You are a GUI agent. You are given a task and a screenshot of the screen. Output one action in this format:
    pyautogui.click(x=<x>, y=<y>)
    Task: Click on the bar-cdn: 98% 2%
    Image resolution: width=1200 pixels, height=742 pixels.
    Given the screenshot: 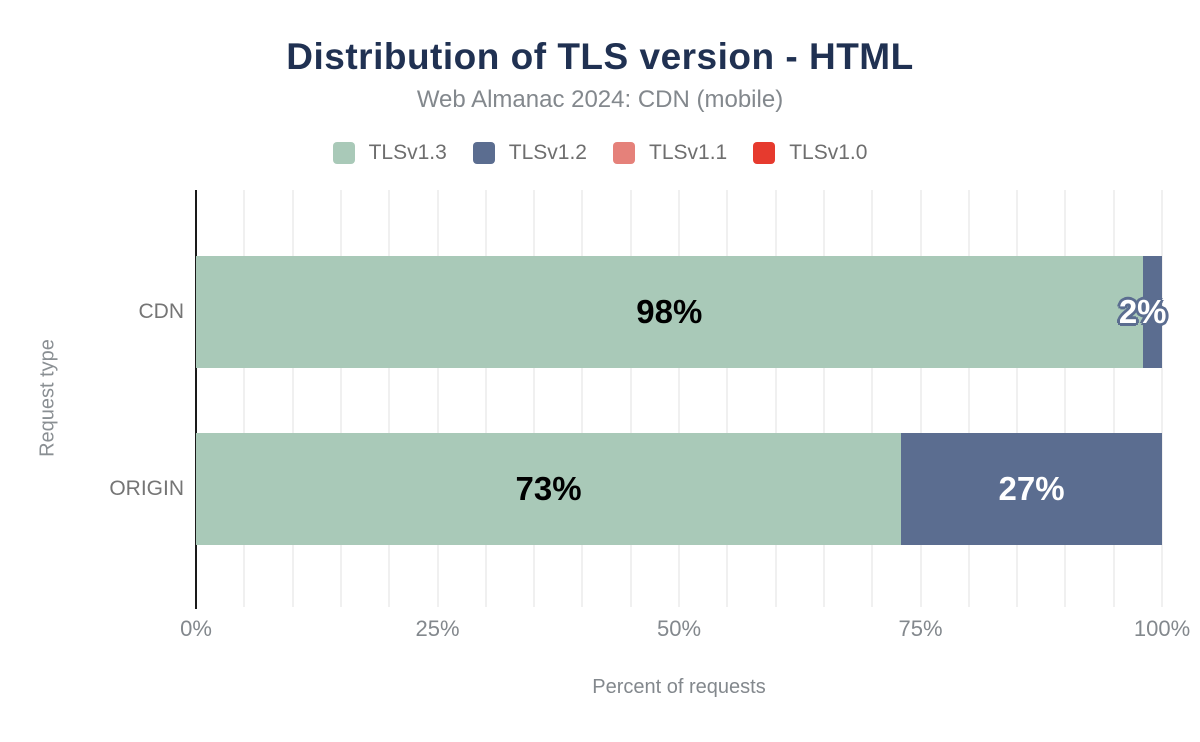 What is the action you would take?
    pyautogui.click(x=681, y=312)
    